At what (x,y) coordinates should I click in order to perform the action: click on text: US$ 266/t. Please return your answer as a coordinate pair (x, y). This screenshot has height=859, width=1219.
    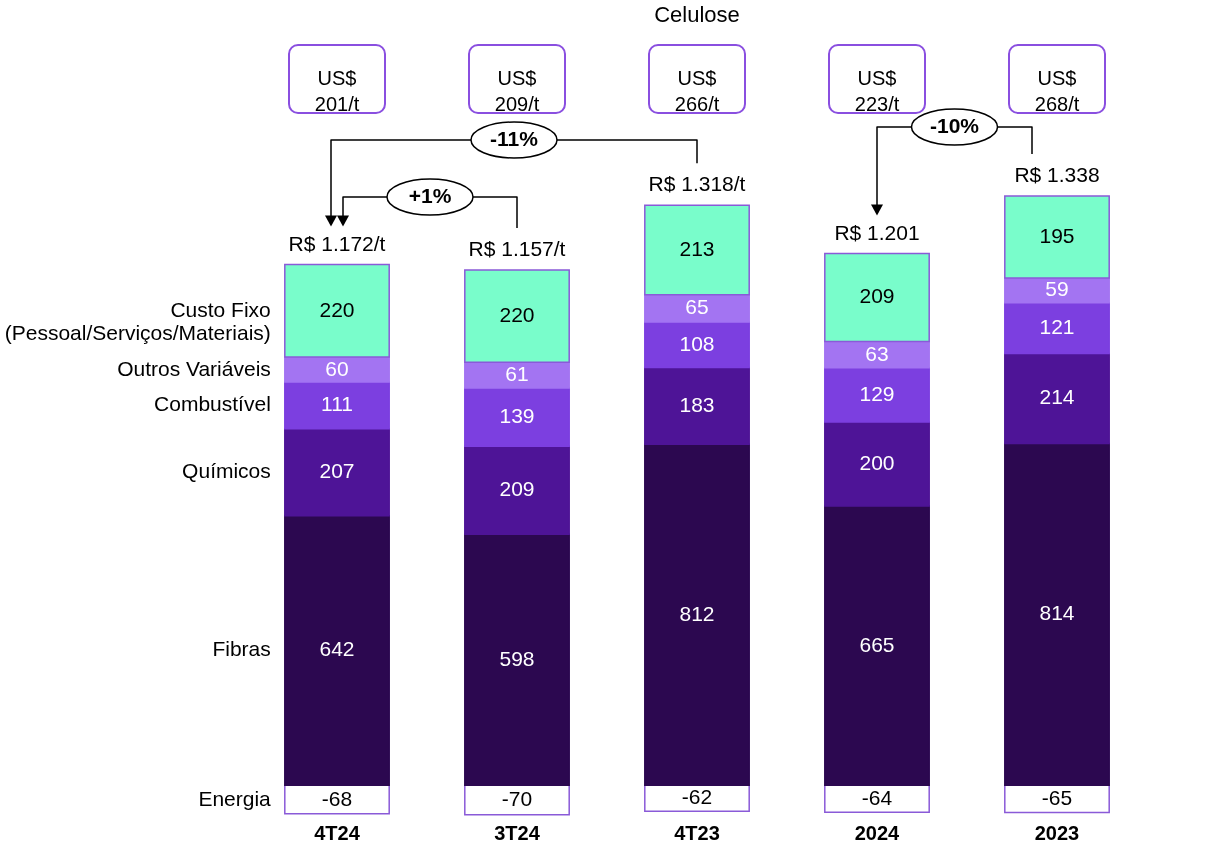
    Looking at the image, I should click on (697, 91).